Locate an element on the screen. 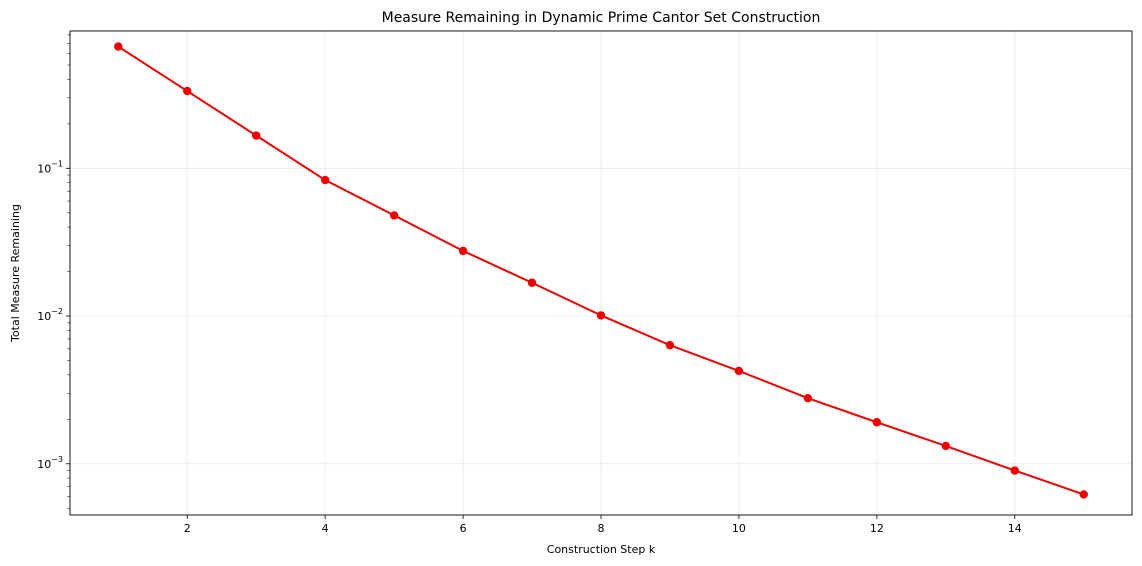 This screenshot has width=1142, height=566. x-tick-label: 4 is located at coordinates (325, 528).